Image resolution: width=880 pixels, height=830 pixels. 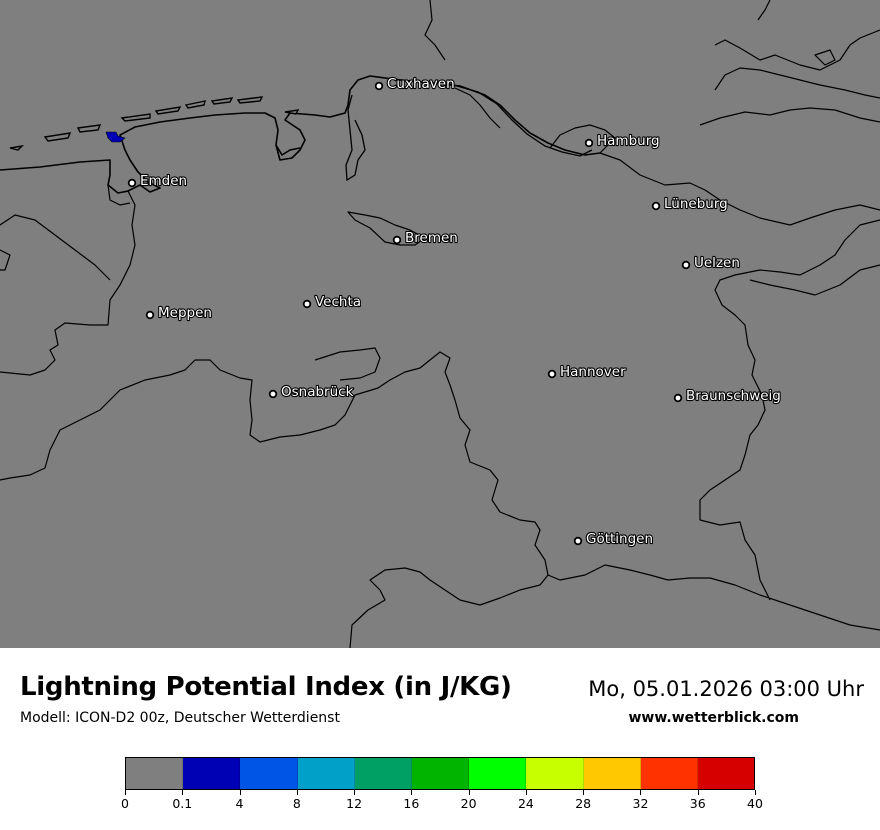 I want to click on city-label-hannover: Hannover, so click(x=593, y=372).